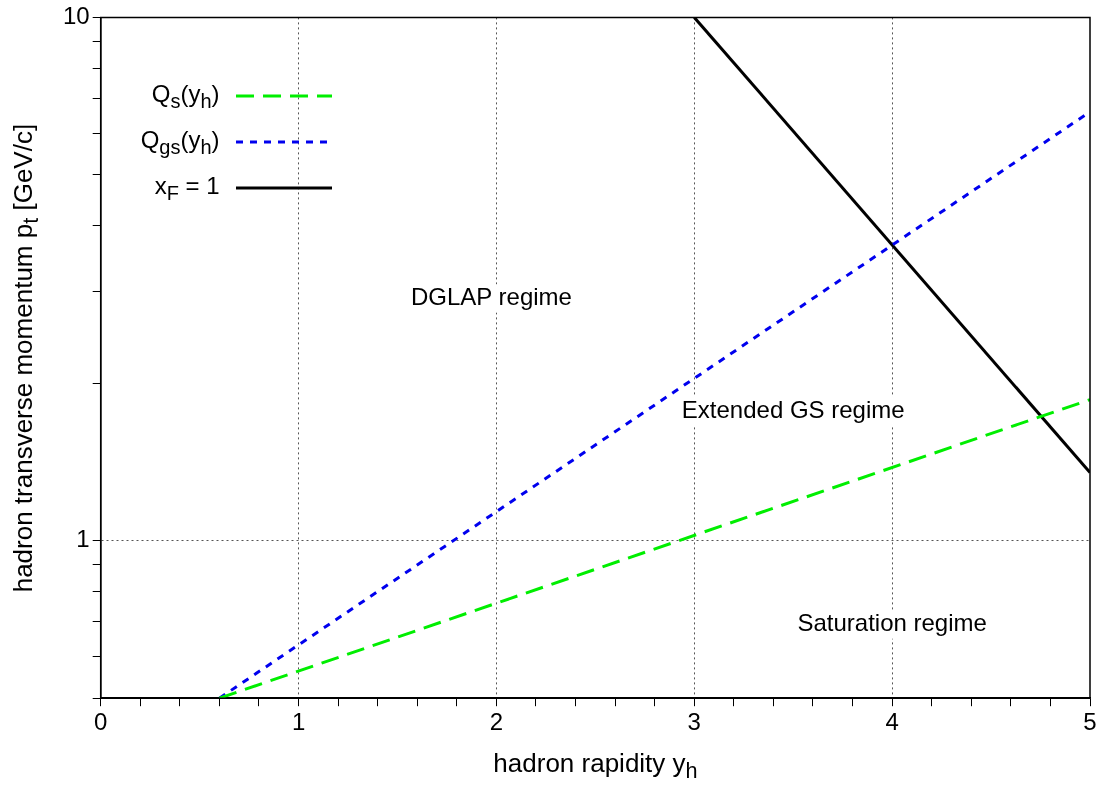 This screenshot has width=1104, height=791. I want to click on x-tick-label: 4, so click(892, 722).